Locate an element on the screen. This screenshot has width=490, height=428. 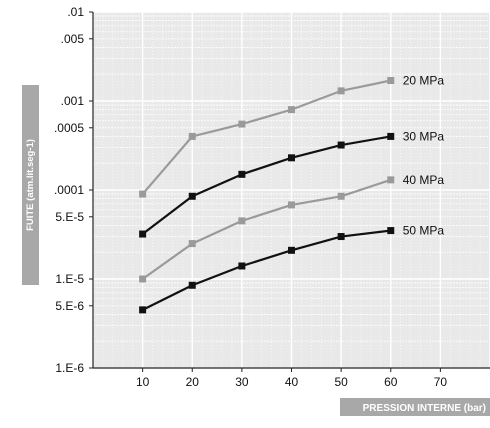
y-tick-label: .0005 is located at coordinates (69, 128).